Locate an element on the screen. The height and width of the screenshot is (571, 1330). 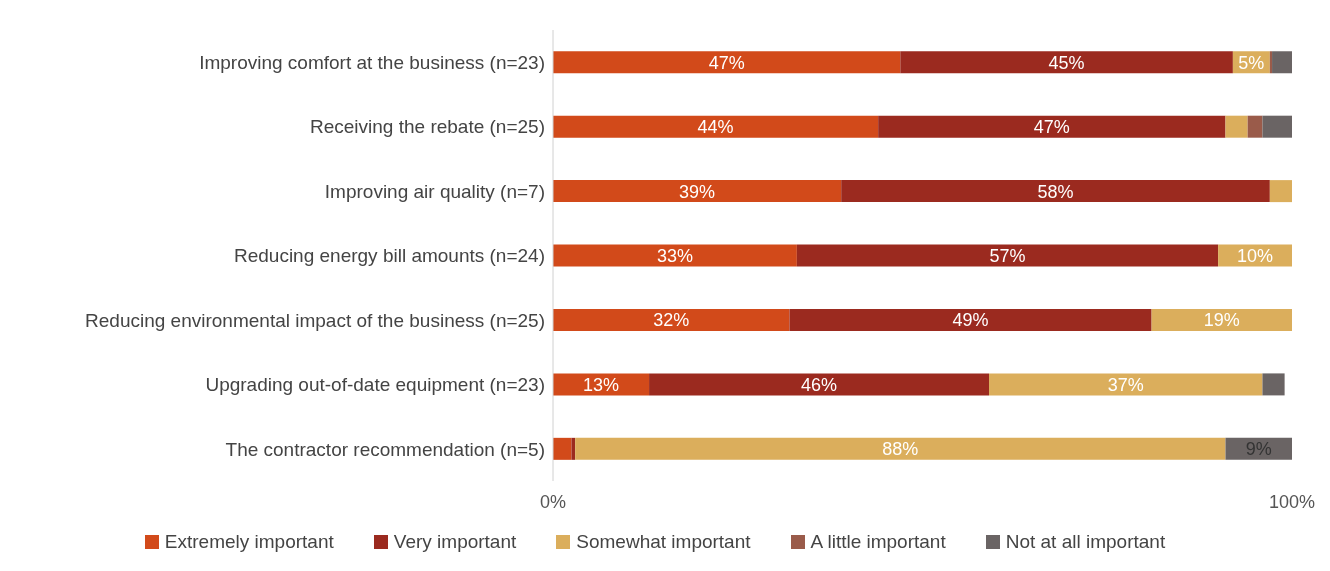
data-label: 44% is located at coordinates (715, 127).